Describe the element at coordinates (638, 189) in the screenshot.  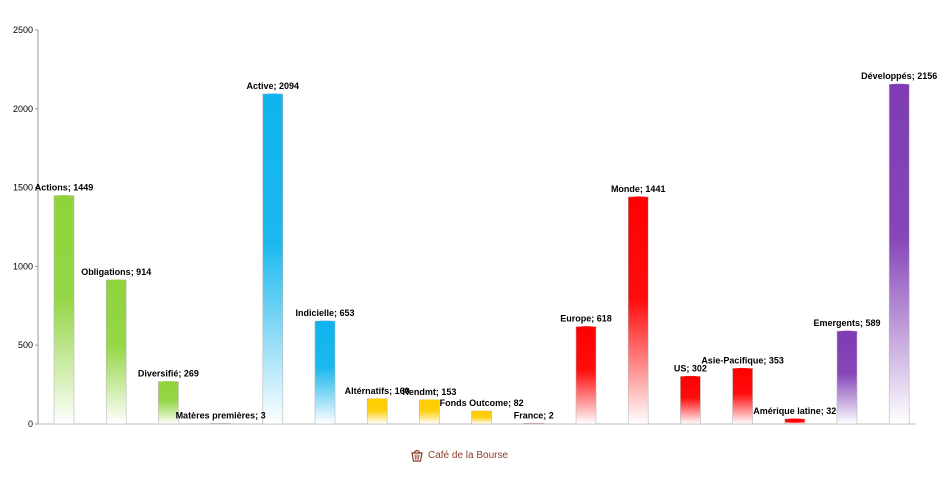
I see `data-label: Monde; 1441` at that location.